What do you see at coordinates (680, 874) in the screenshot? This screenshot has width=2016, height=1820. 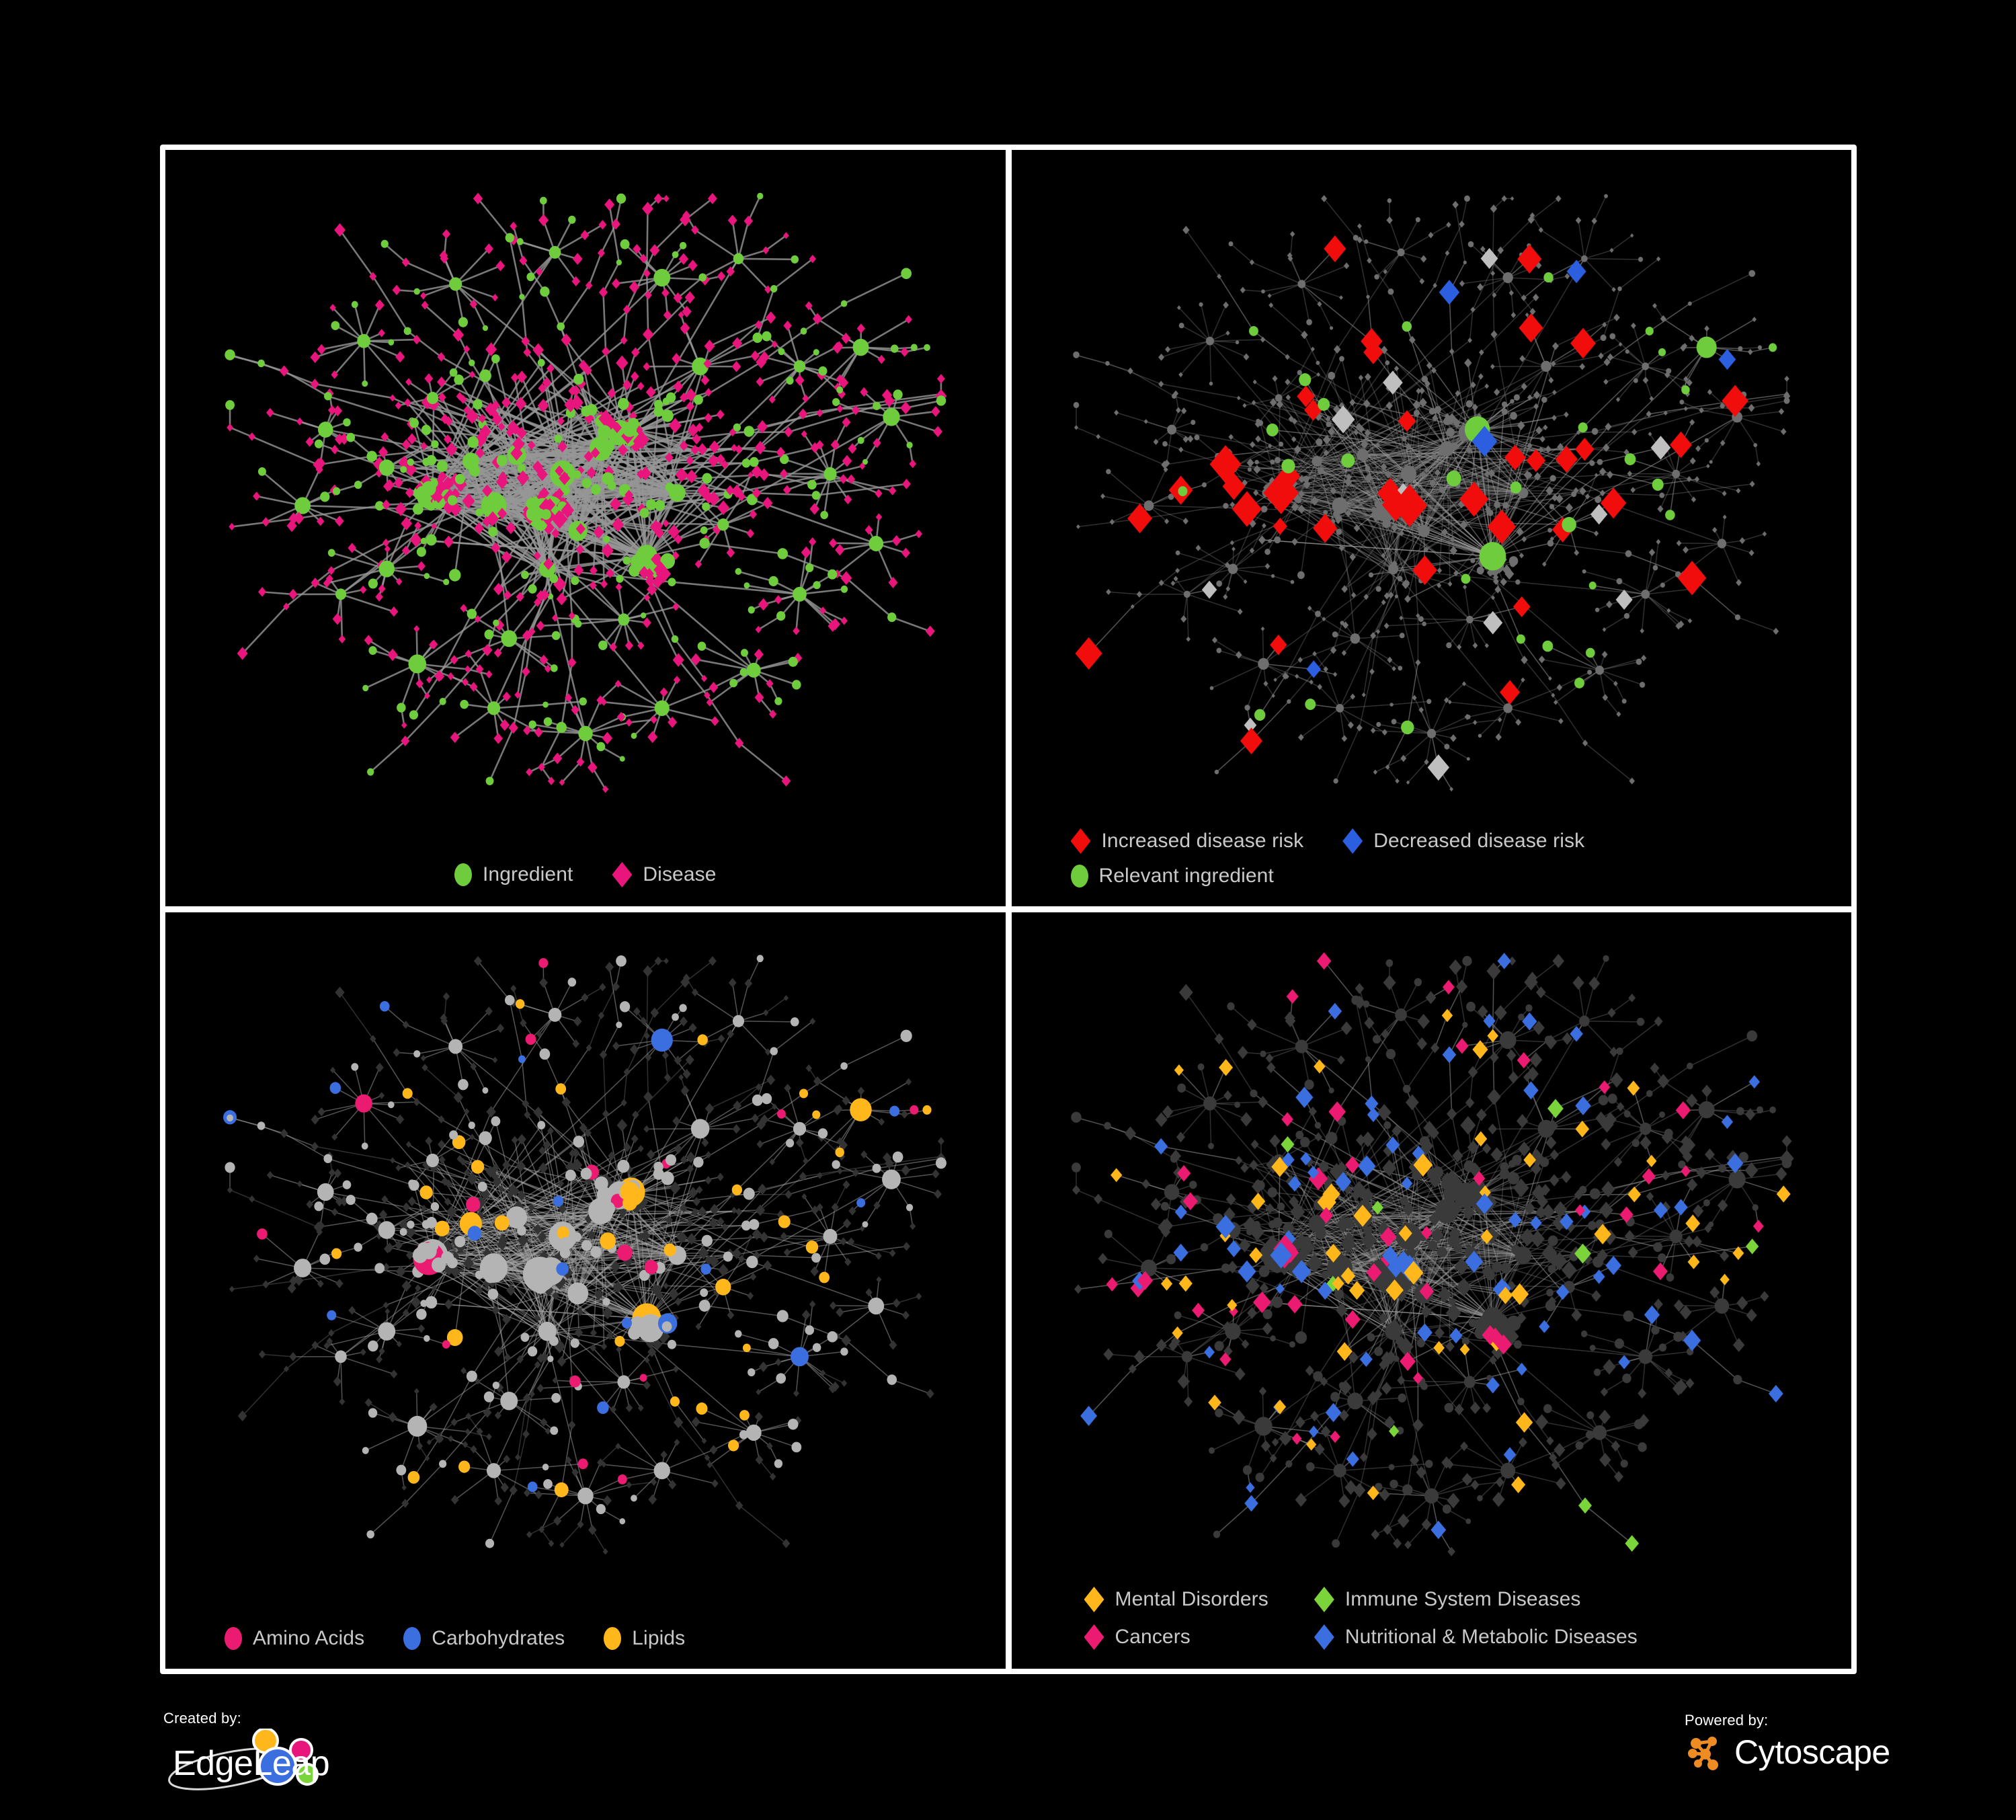 I see `legend-disease-label: Disease` at bounding box center [680, 874].